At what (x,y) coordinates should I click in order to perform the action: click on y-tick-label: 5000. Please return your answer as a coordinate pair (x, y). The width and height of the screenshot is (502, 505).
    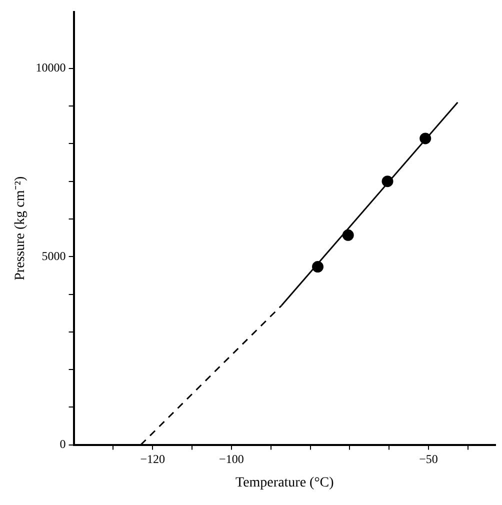
    Looking at the image, I should click on (54, 255).